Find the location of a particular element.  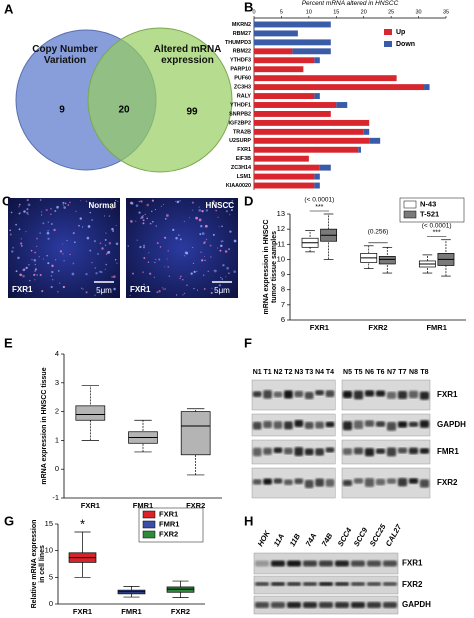

lane-label: N7 is located at coordinates (391, 372).